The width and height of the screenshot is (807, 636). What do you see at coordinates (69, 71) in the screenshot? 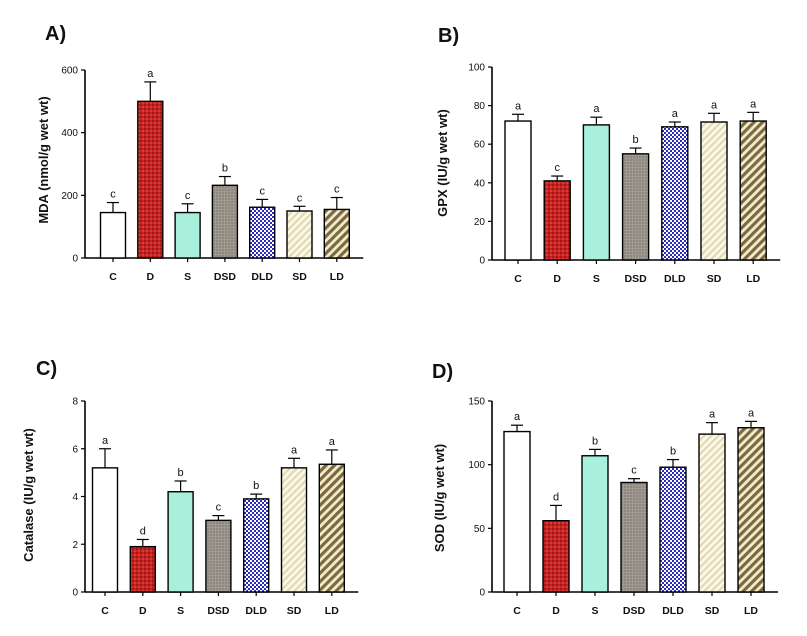
I see `y-tick-label: 600` at bounding box center [69, 71].